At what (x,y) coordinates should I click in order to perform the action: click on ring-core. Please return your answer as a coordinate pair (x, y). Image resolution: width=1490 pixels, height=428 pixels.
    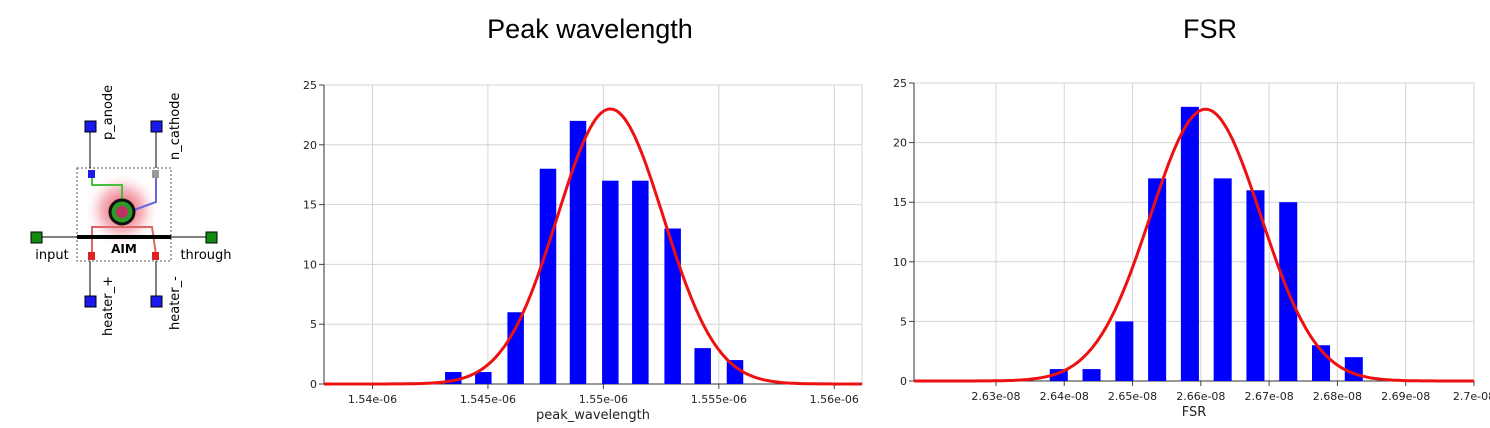
    Looking at the image, I should click on (122, 212).